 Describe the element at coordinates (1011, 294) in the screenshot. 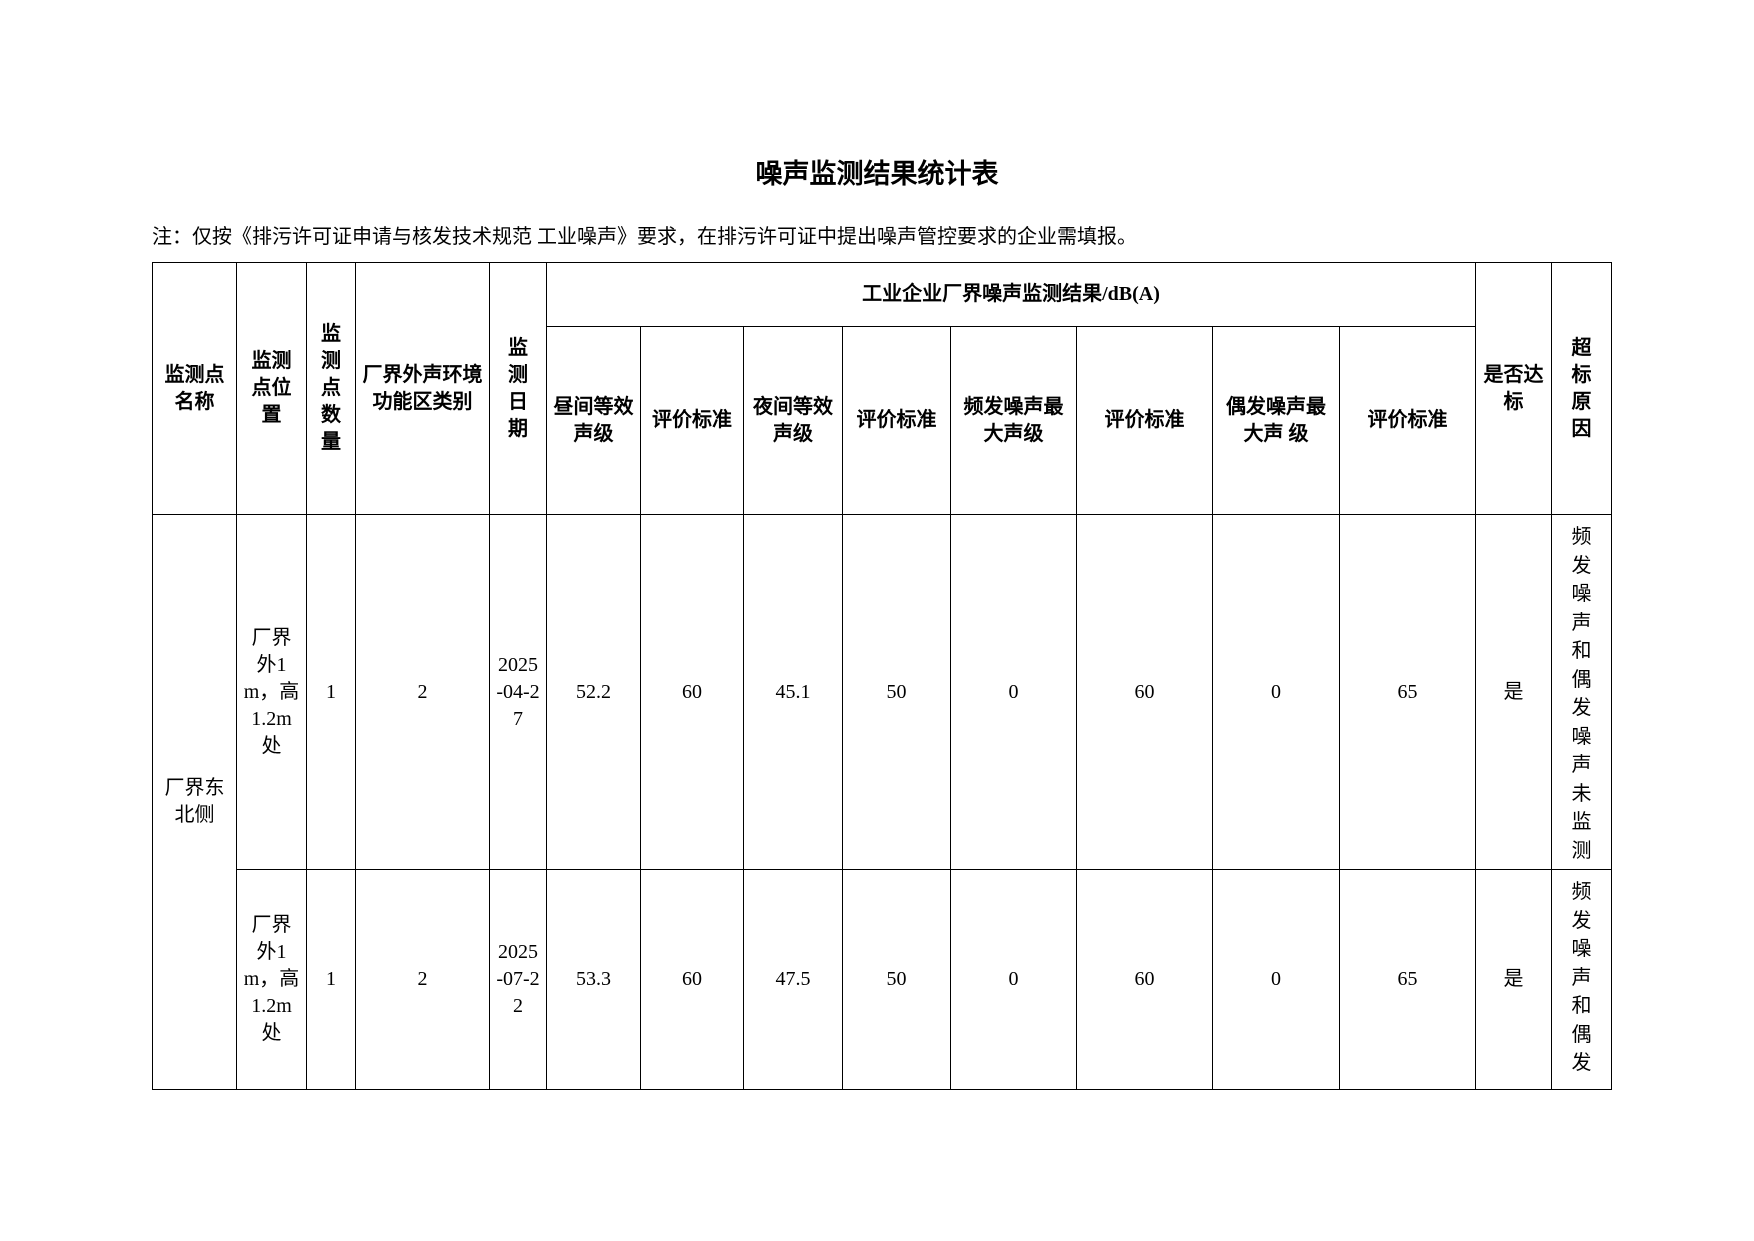

I see `header-group: 工业企业厂界噪声监测结果/dB(A)` at that location.